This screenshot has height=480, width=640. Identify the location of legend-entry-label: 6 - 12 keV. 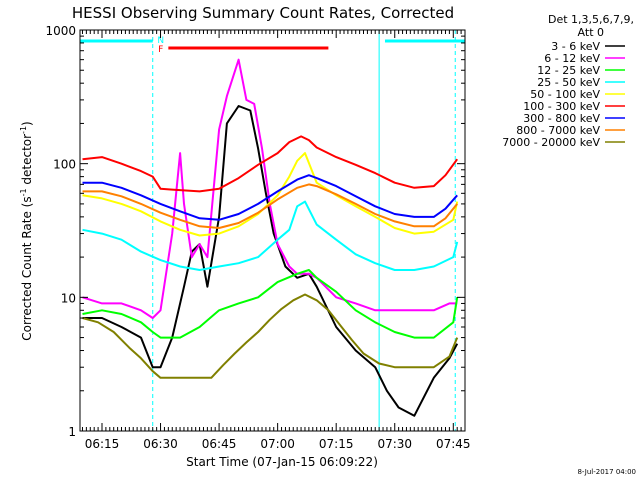
(572, 58).